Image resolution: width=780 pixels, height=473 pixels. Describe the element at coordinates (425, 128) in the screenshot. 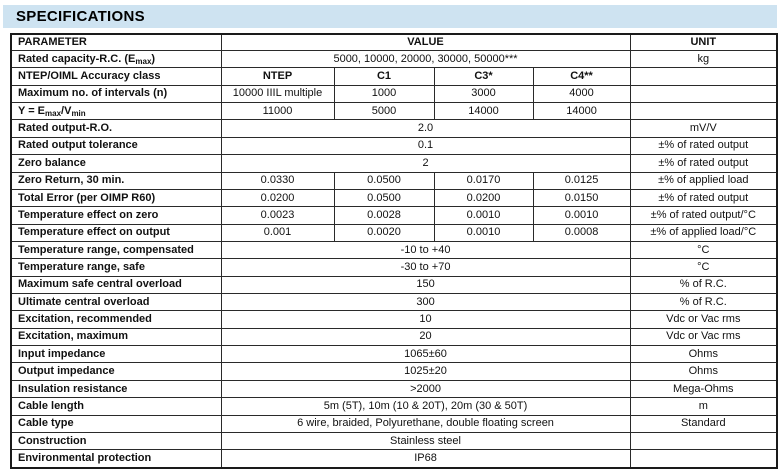

I see `value-cell: 2.0` at that location.